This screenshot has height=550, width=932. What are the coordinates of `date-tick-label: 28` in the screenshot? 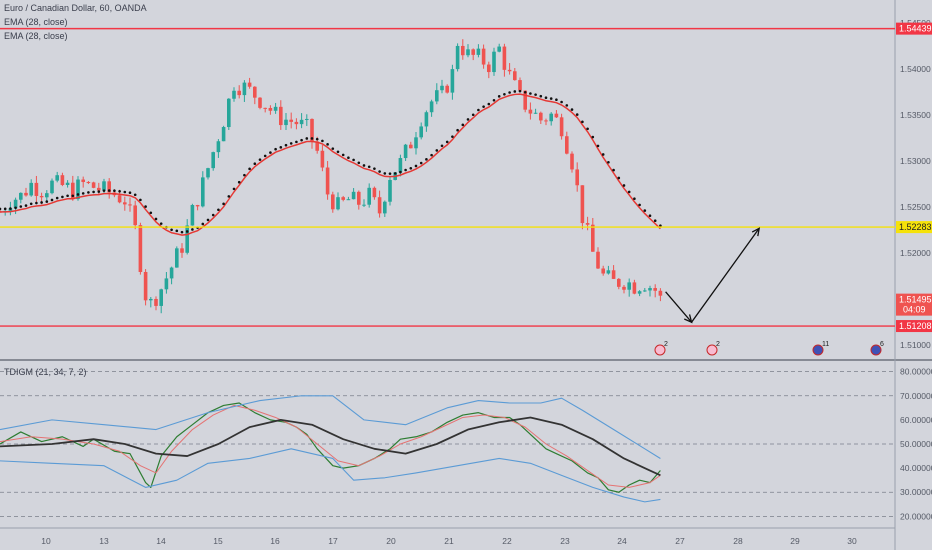 It's located at (738, 541).